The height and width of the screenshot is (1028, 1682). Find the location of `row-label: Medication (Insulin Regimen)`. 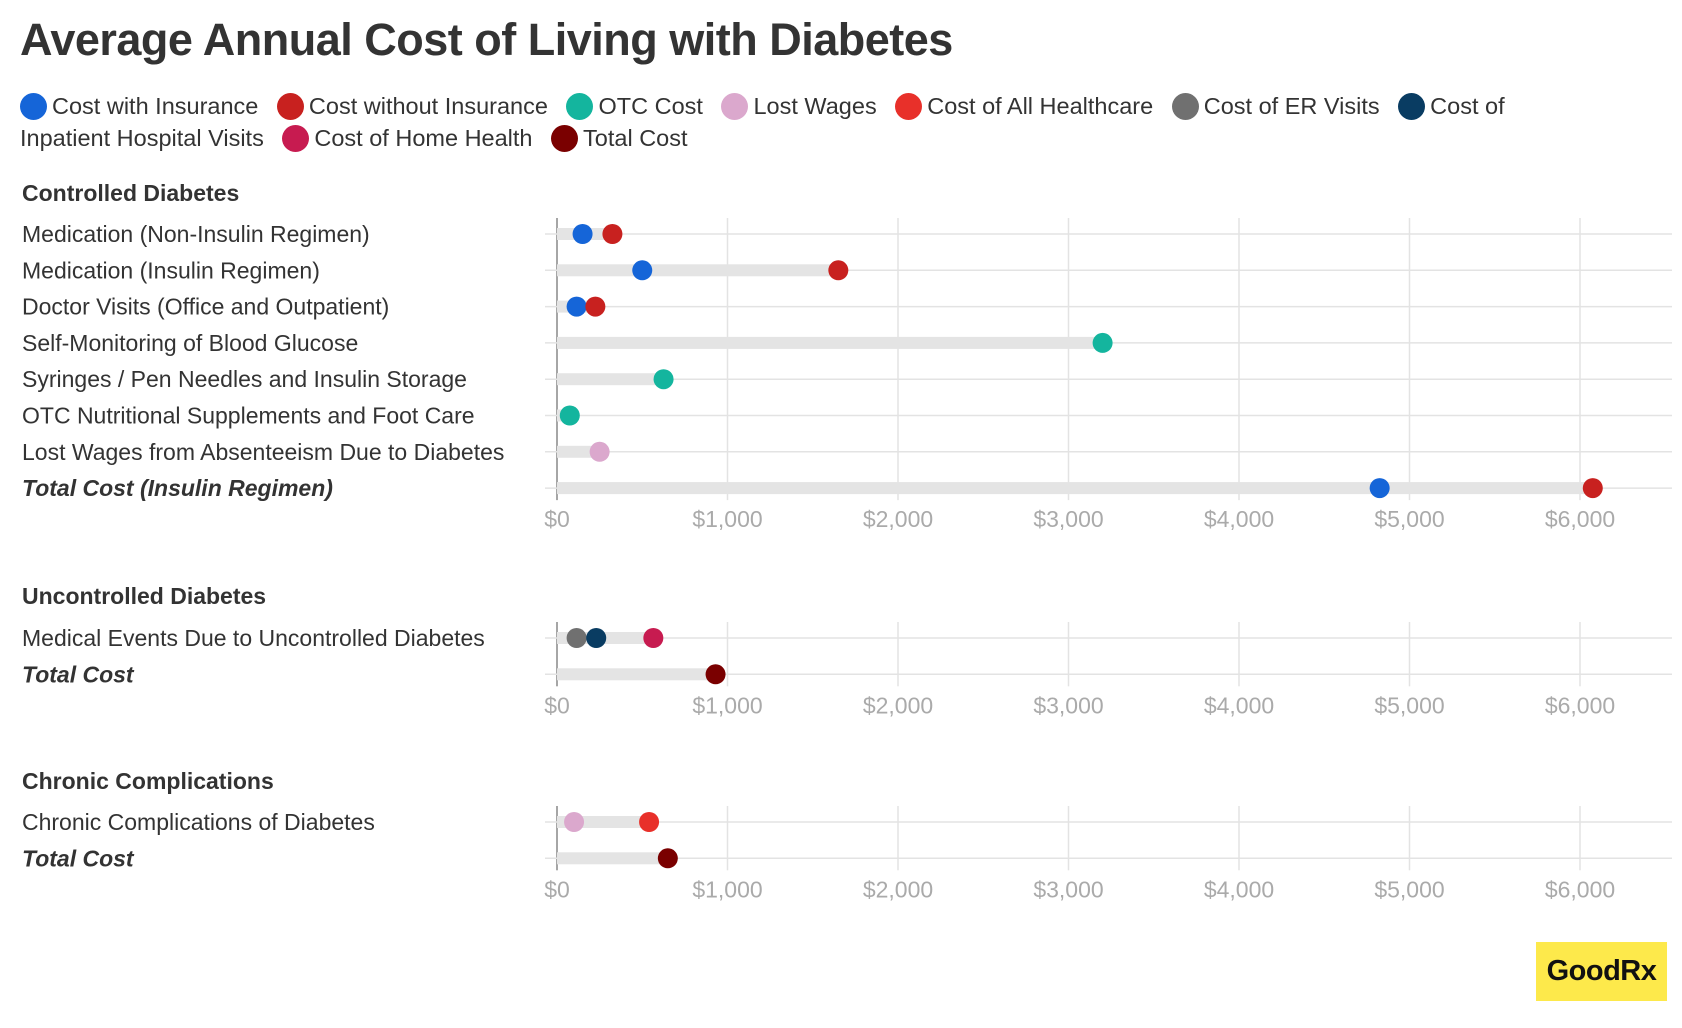

row-label: Medication (Insulin Regimen) is located at coordinates (171, 270).